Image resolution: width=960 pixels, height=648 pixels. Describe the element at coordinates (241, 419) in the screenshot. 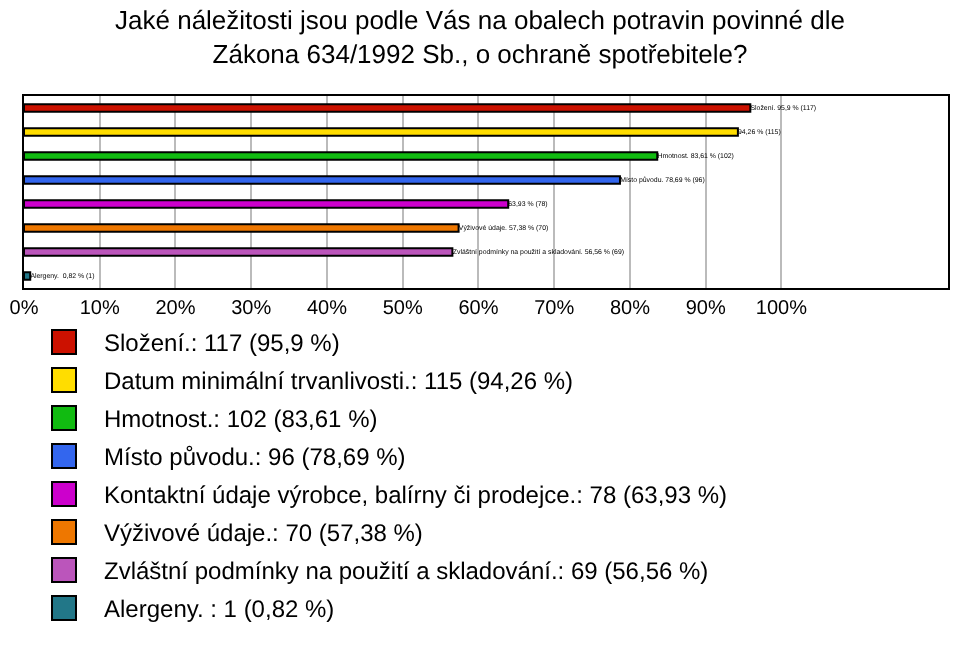

I see `legend-label: Hmotnost.: 102 (83,61 %)` at that location.